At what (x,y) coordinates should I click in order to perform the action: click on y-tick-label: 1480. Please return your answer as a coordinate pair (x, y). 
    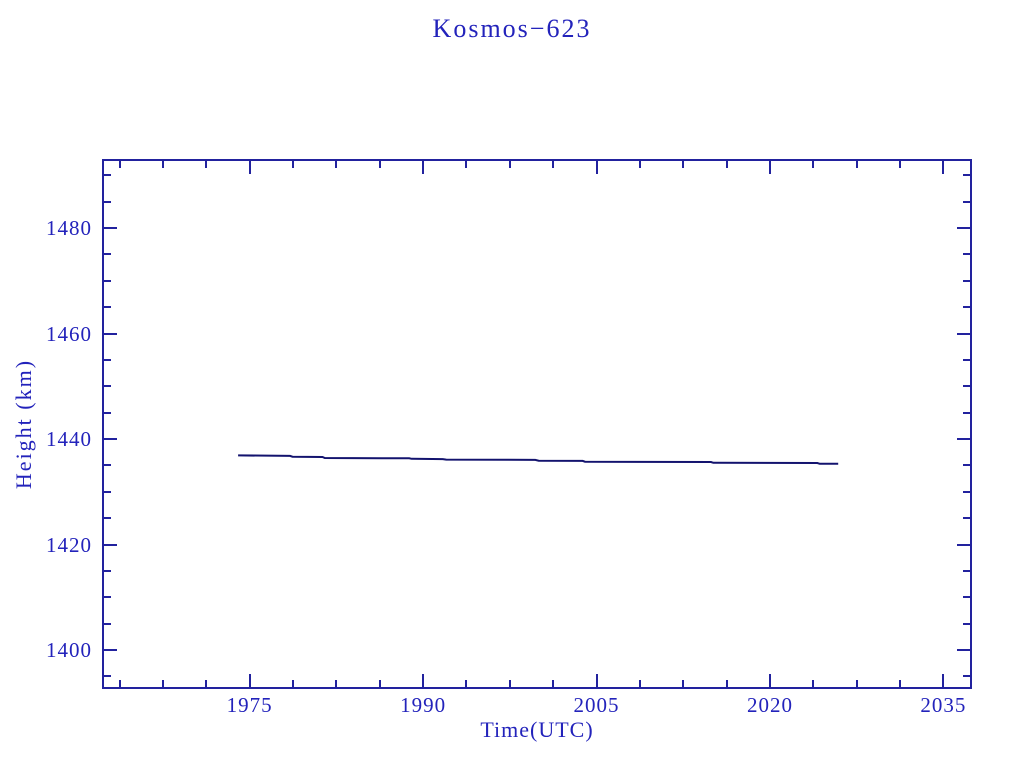
    Looking at the image, I should click on (69, 228).